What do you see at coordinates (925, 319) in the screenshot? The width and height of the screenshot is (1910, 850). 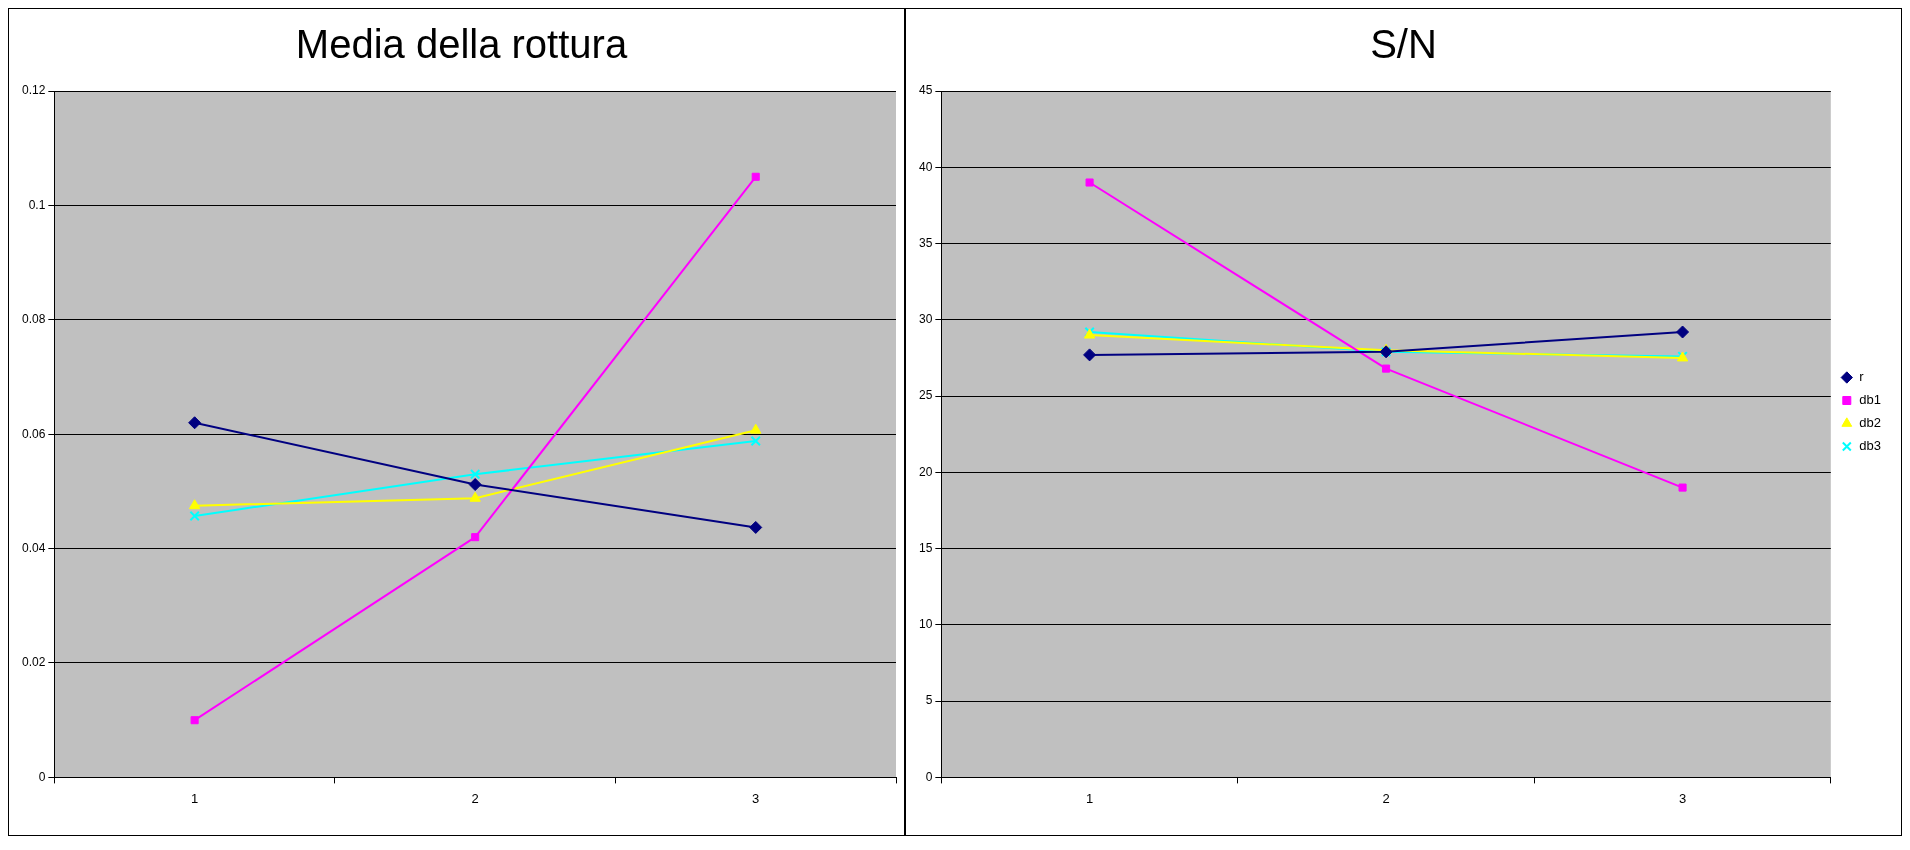 I see `y-tick-label: 30` at bounding box center [925, 319].